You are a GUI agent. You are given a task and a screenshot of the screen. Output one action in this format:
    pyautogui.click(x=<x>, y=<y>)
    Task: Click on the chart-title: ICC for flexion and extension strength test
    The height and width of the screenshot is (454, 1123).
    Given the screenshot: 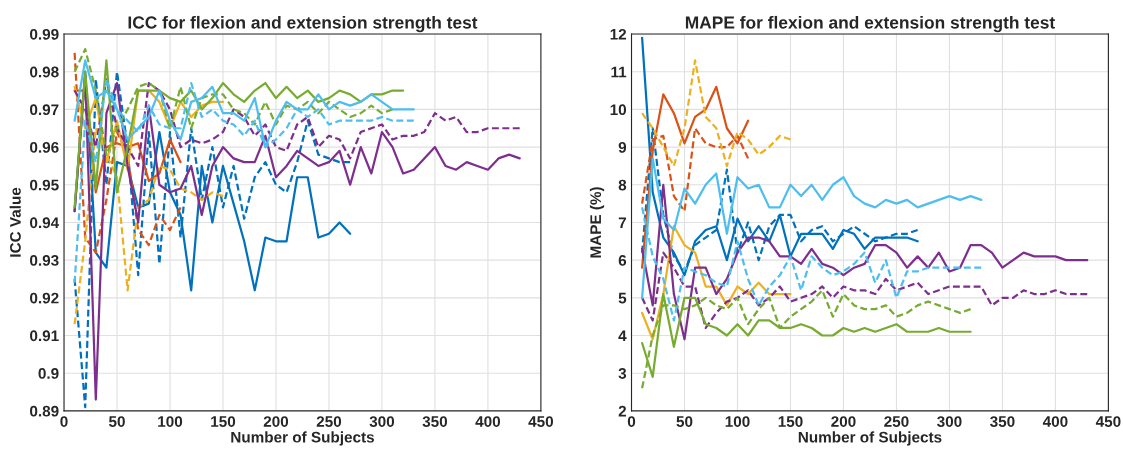 What is the action you would take?
    pyautogui.click(x=303, y=24)
    